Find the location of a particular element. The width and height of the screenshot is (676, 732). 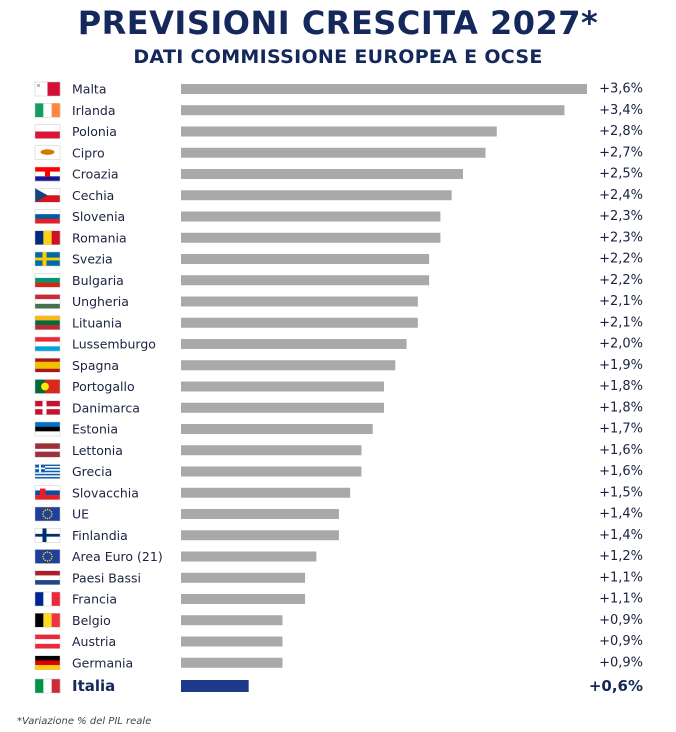

value-label: +2,0% is located at coordinates (621, 344).